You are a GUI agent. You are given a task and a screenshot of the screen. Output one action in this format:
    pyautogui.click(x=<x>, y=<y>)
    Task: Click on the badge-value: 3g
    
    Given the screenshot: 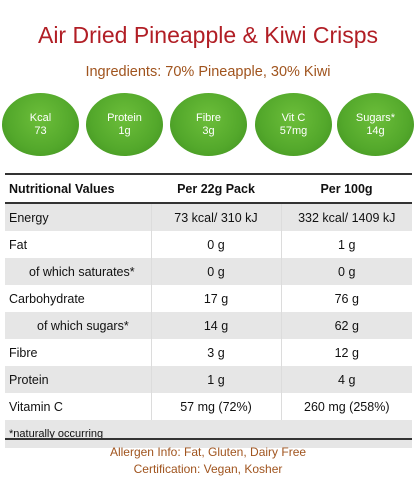 What is the action you would take?
    pyautogui.click(x=208, y=130)
    